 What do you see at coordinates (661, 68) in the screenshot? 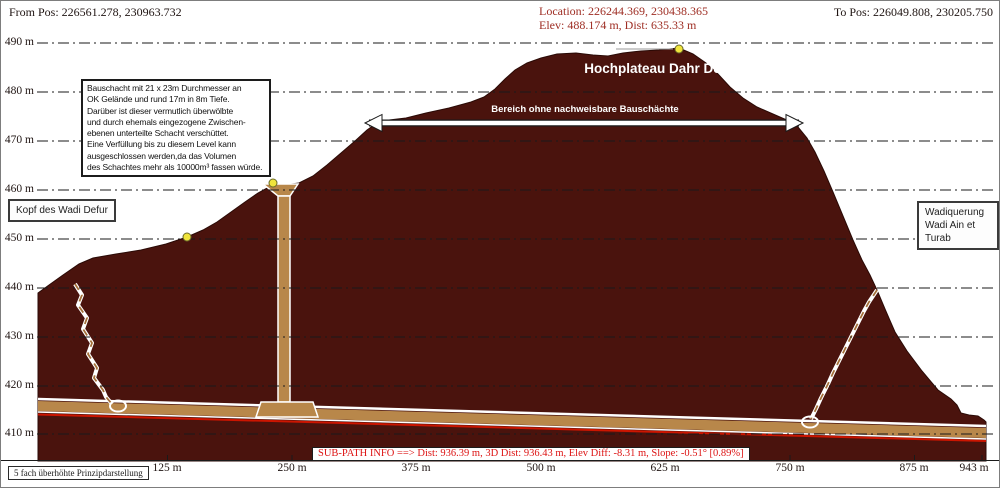
I see `label-hochplateau: Hochplateau Dahr Defur` at bounding box center [661, 68].